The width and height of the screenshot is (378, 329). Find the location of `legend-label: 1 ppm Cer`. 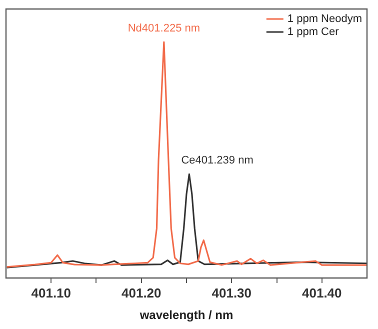

legend-label: 1 ppm Cer is located at coordinates (313, 32).